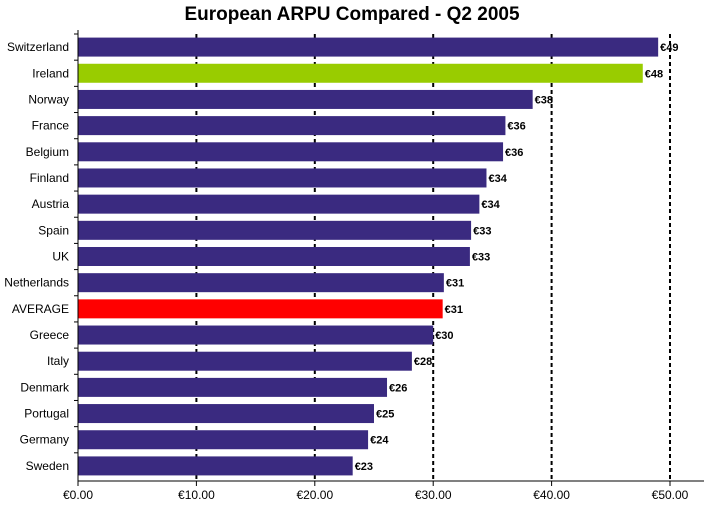 The width and height of the screenshot is (704, 515). I want to click on category-label: AVERAGE, so click(40, 309).